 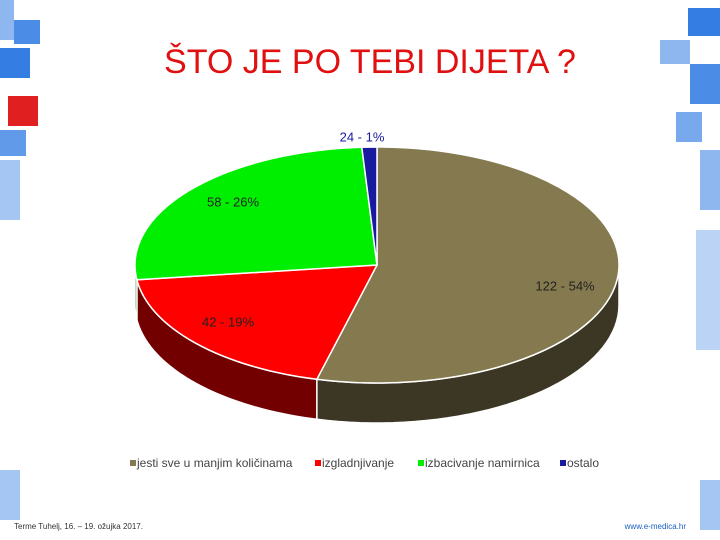 I want to click on data-label: 42 - 19%, so click(x=228, y=321).